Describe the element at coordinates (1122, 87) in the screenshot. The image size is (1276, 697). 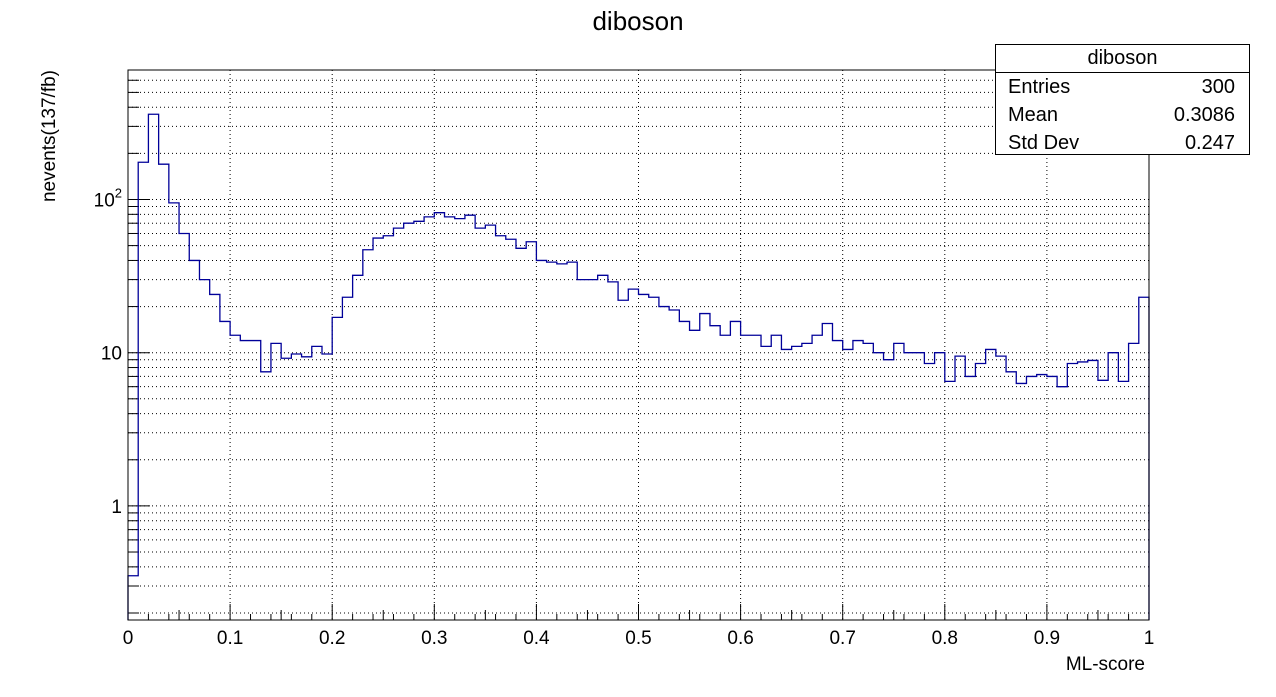
I see `stats-row-entries: Entries 300` at that location.